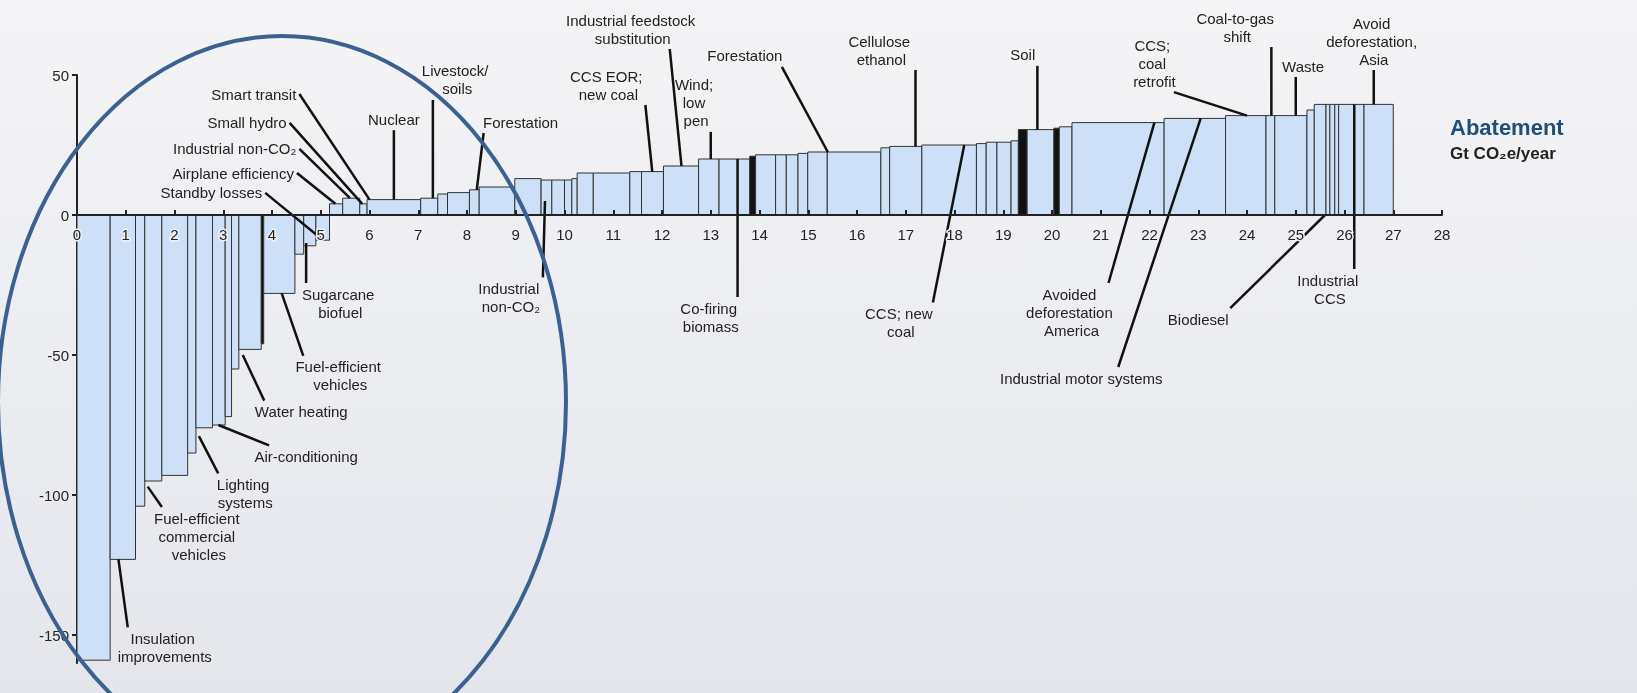 This screenshot has height=693, width=1637. What do you see at coordinates (254, 94) in the screenshot?
I see `annotation: Smart transit` at bounding box center [254, 94].